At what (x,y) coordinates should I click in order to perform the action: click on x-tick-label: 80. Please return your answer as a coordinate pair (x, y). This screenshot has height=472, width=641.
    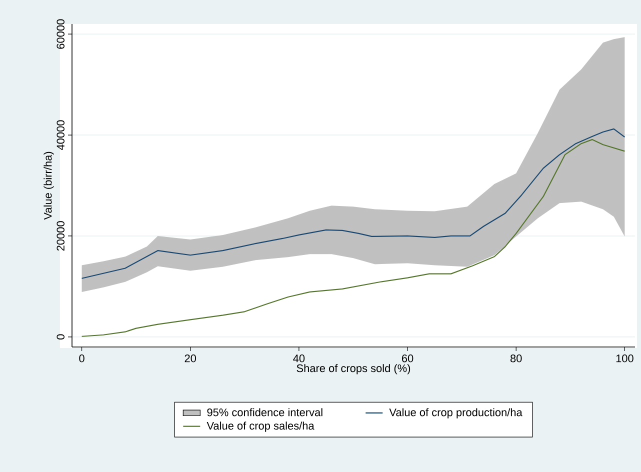
    Looking at the image, I should click on (516, 358).